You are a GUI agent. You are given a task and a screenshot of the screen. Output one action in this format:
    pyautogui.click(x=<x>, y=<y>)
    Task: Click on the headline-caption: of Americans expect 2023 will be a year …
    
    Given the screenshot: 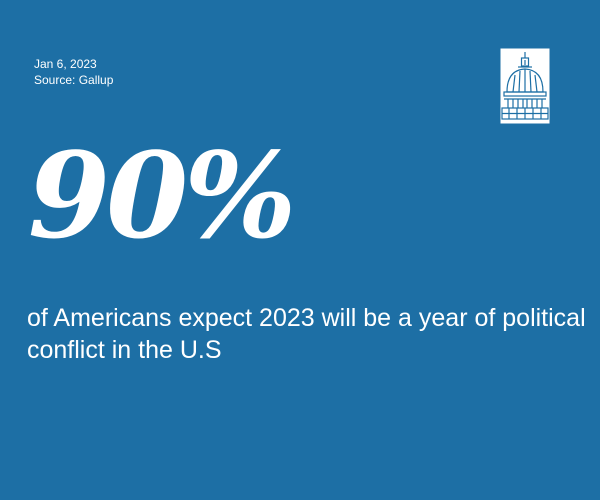 What is the action you would take?
    pyautogui.click(x=306, y=334)
    